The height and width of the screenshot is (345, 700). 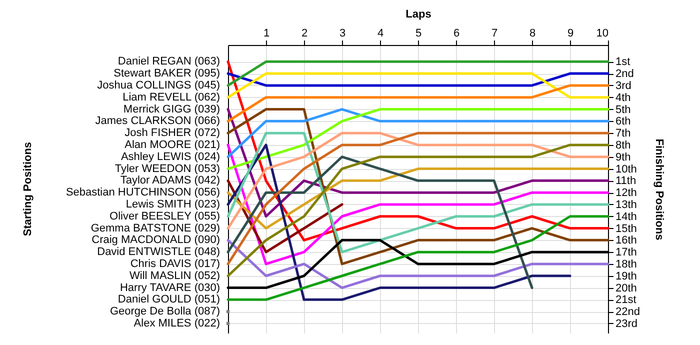 What do you see at coordinates (157, 121) in the screenshot?
I see `series-label: James CLARKSON (066)` at bounding box center [157, 121].